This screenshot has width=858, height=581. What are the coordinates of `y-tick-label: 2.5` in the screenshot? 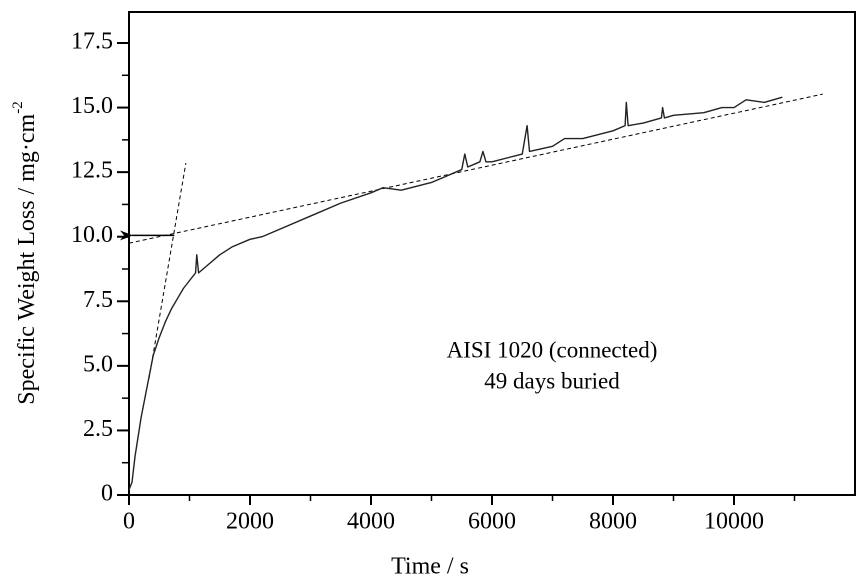 It's located at (98, 429).